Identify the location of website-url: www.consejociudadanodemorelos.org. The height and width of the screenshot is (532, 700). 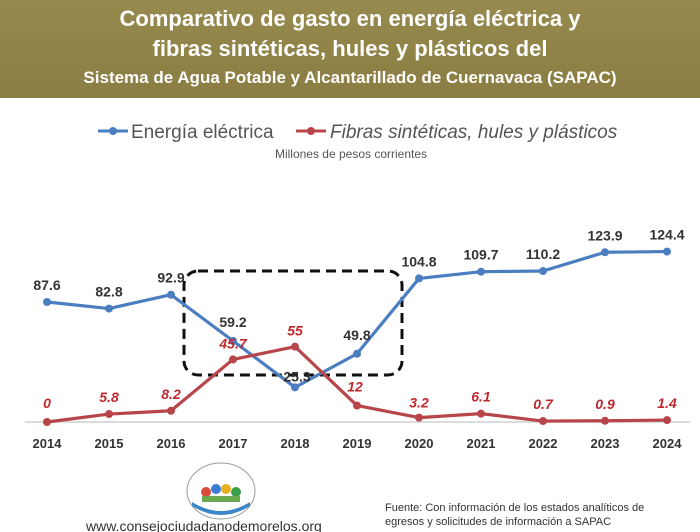
(204, 525).